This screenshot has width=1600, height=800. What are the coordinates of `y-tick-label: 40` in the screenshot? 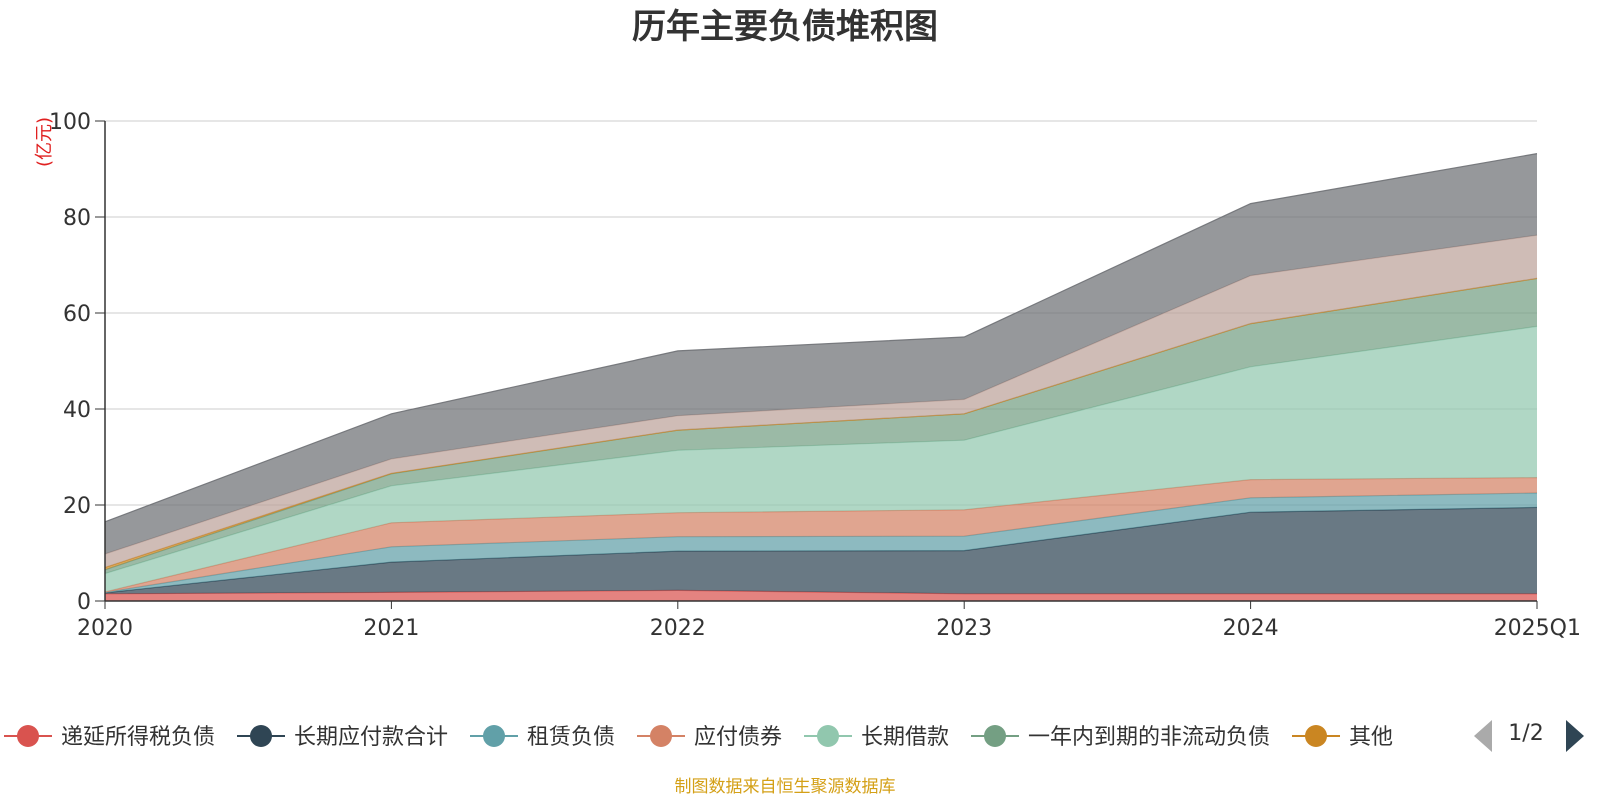 It's located at (77, 410).